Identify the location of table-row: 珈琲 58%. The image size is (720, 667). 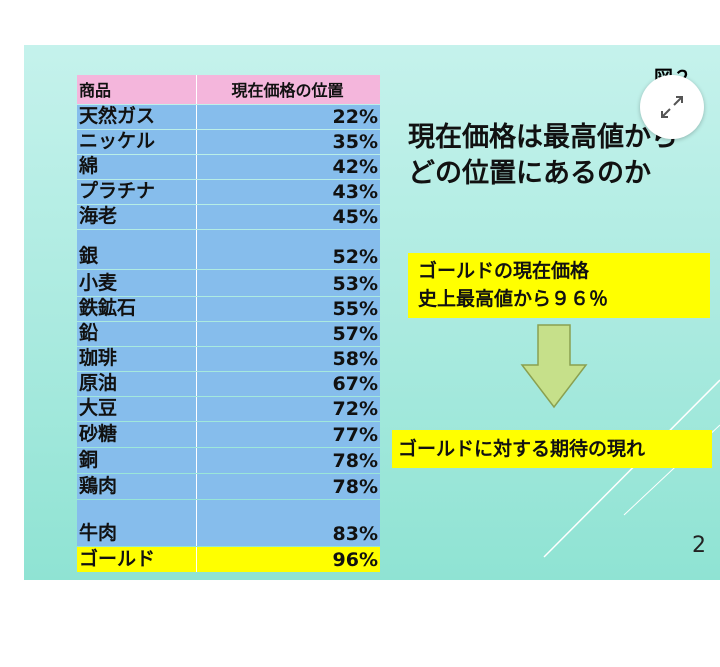
(228, 359).